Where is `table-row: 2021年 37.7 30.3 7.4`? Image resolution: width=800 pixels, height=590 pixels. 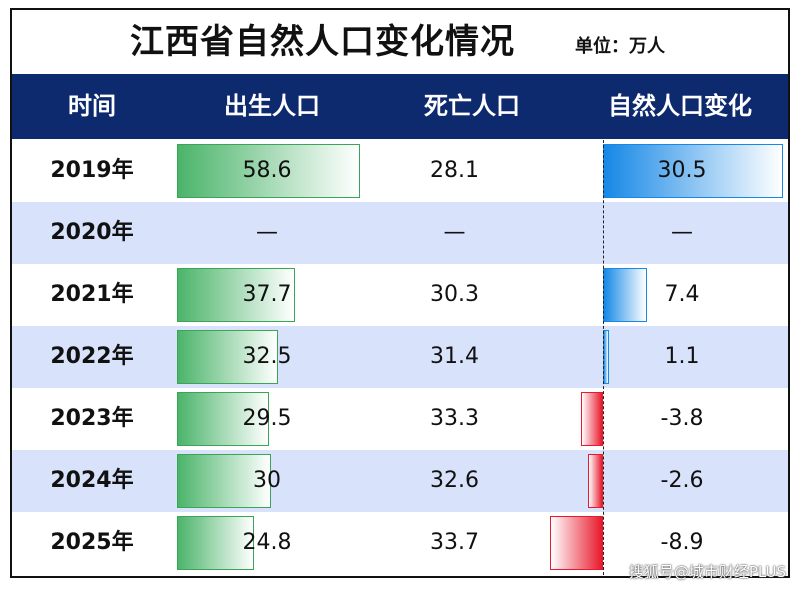 table-row: 2021年 37.7 30.3 7.4 is located at coordinates (400, 295).